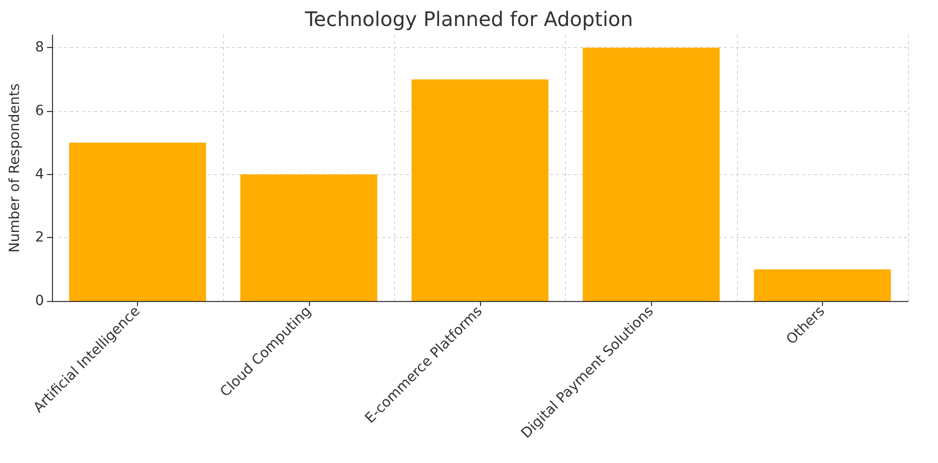 The image size is (938, 463). I want to click on y-tick-label: 6, so click(39, 111).